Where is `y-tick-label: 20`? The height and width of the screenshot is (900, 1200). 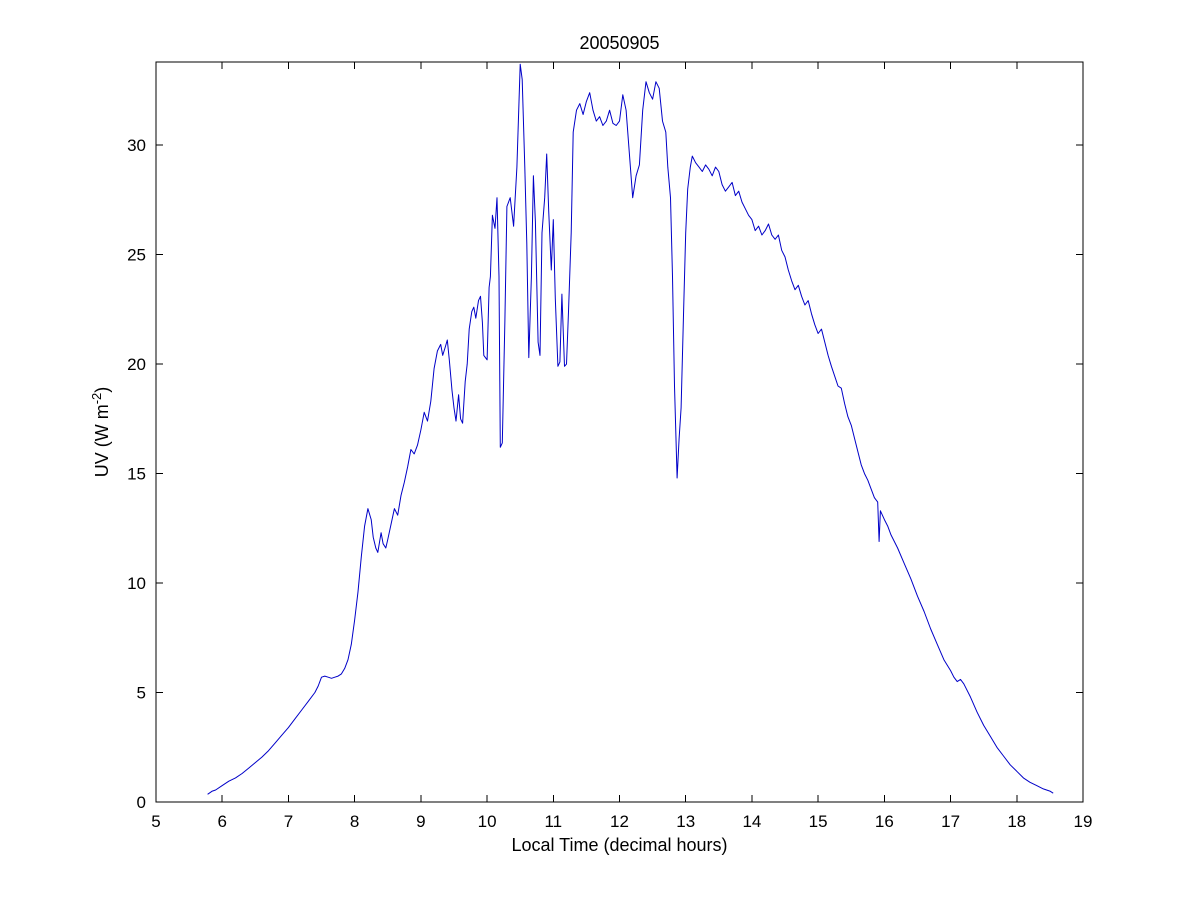 y-tick-label: 20 is located at coordinates (136, 364).